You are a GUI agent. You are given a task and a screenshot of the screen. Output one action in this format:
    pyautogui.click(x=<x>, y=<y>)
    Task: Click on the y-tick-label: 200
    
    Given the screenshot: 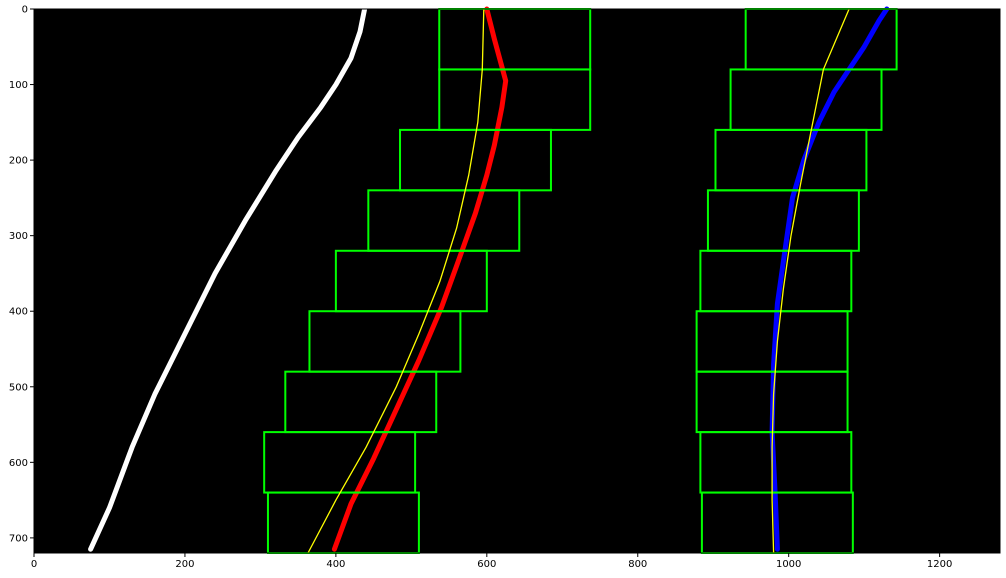 What is the action you would take?
    pyautogui.click(x=18, y=161)
    